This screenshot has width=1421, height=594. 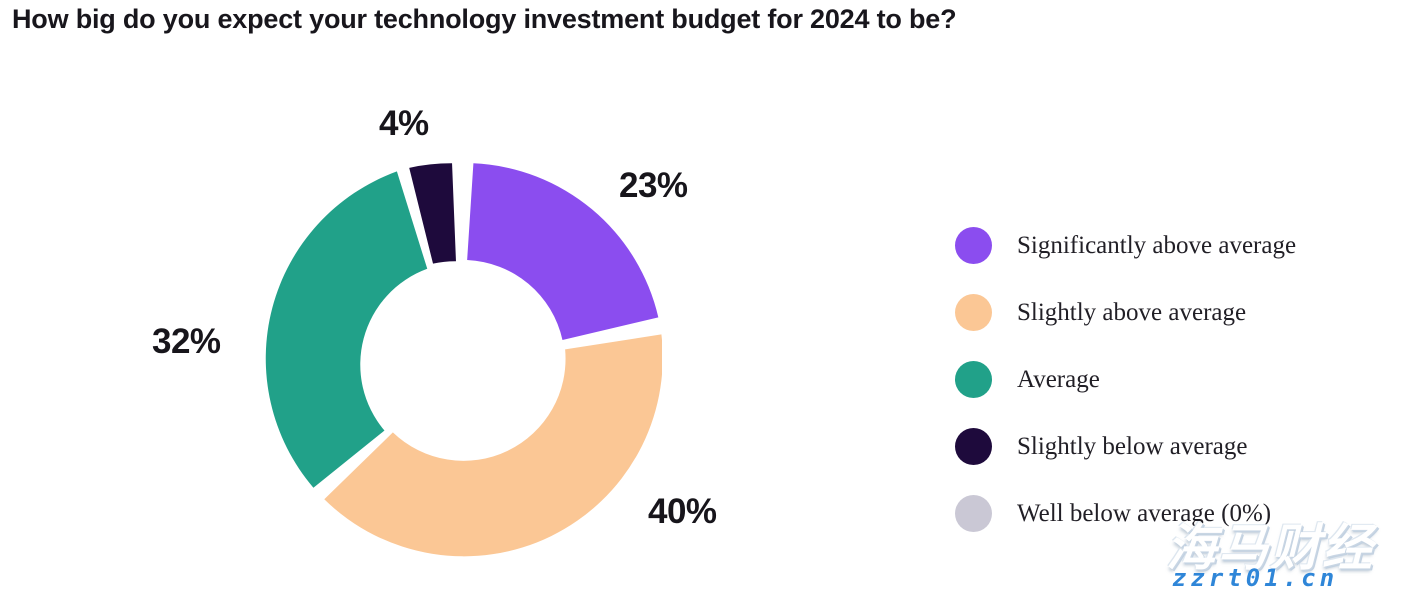 I want to click on legend-item-well-below-average: Well below average (0%), so click(x=1170, y=513).